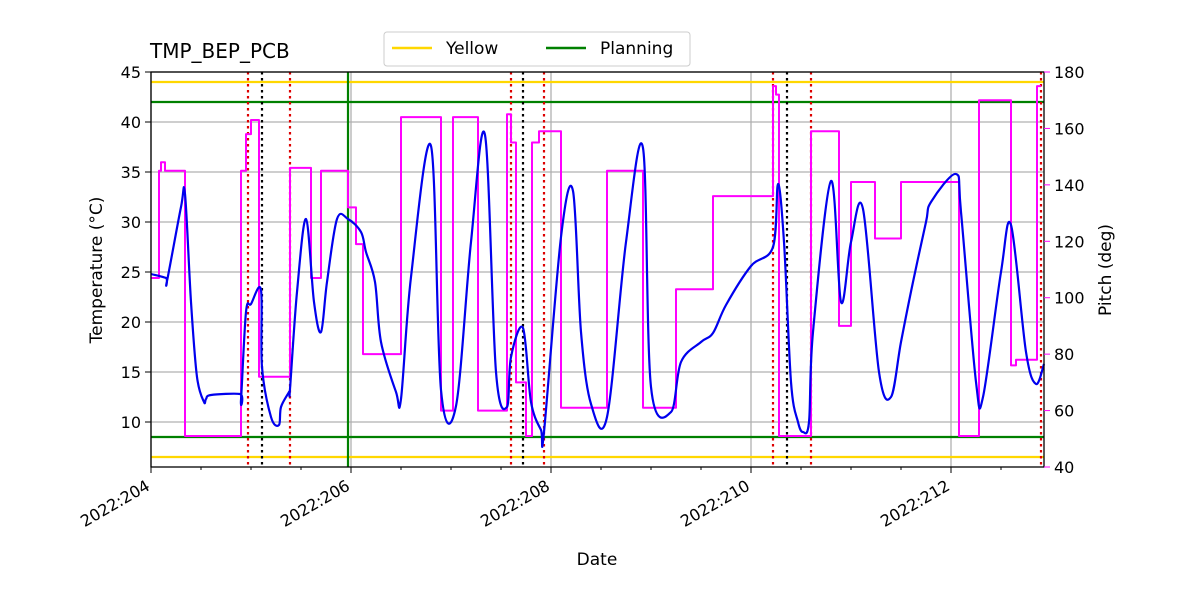 This screenshot has width=1200, height=600. Describe the element at coordinates (1069, 128) in the screenshot. I see `y2-tick-label: 160` at that location.